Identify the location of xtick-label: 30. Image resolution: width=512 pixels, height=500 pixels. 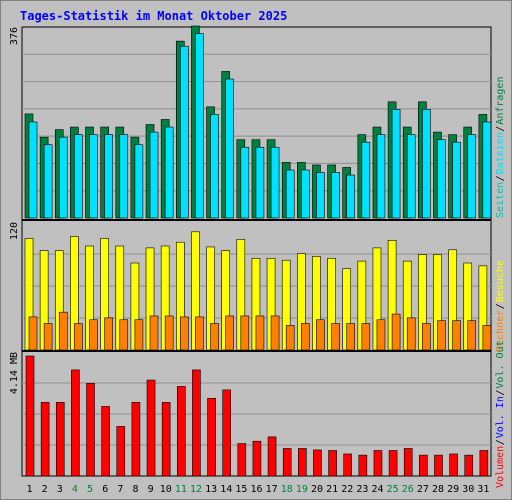
(468, 489).